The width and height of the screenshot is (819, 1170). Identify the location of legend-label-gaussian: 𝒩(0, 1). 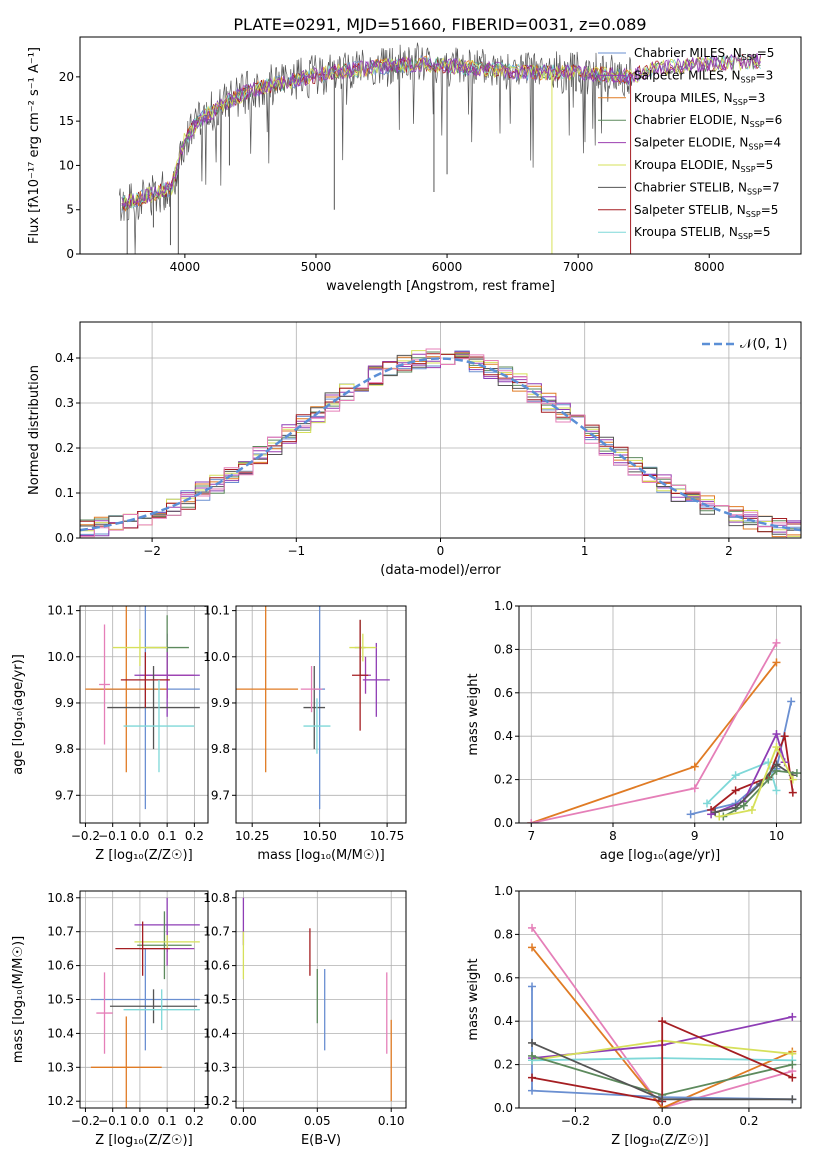
(763, 344).